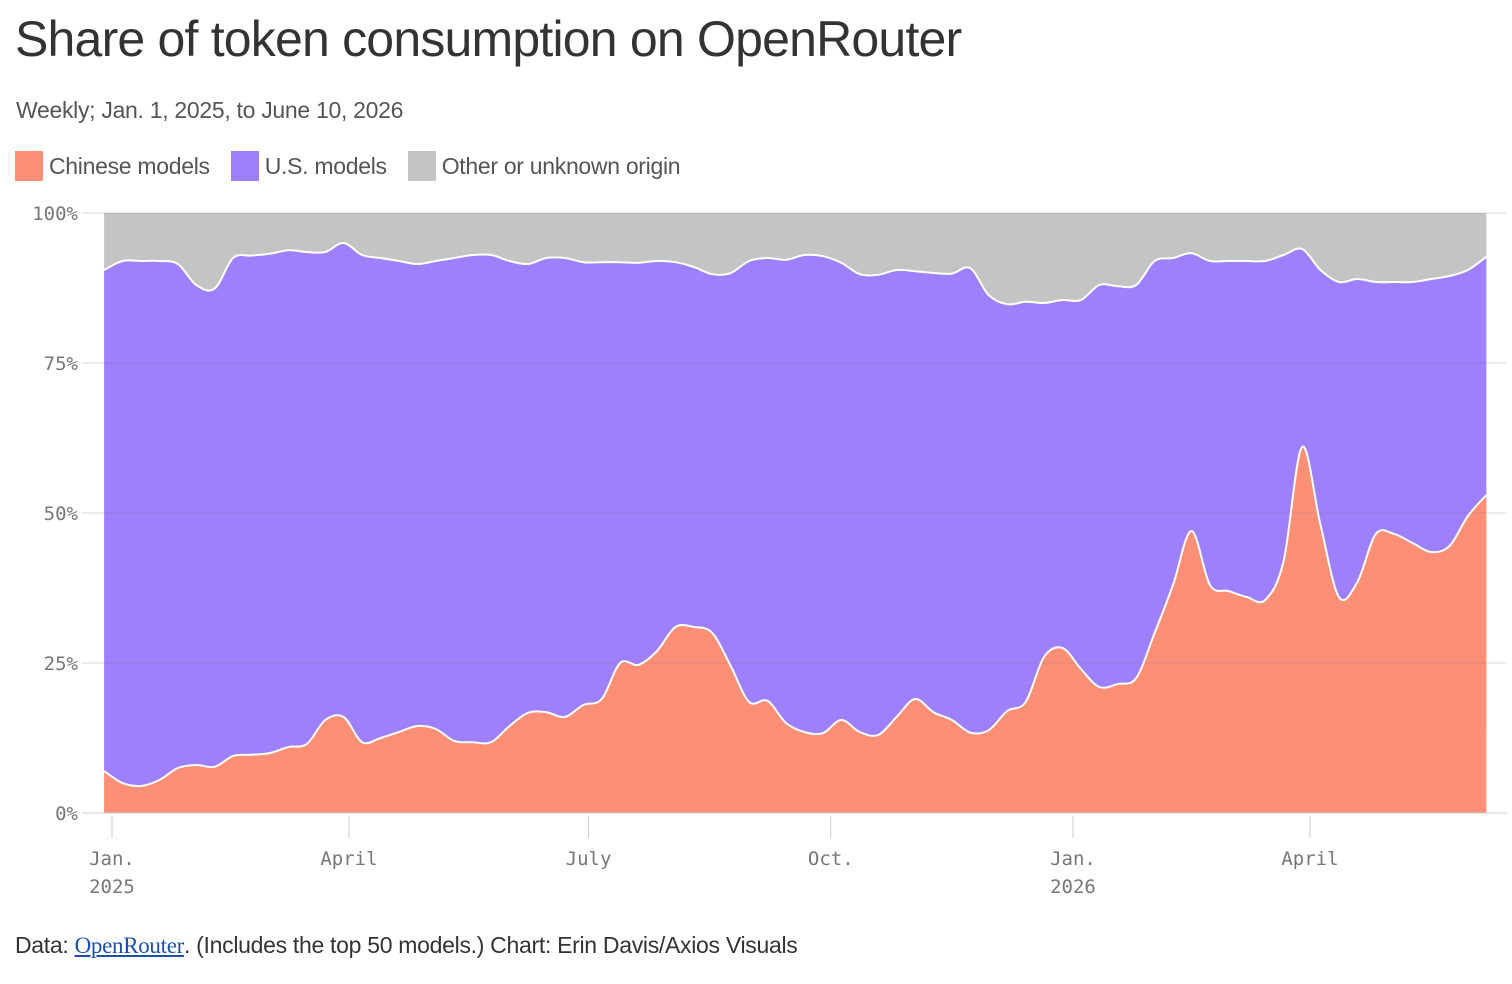 The image size is (1512, 984). What do you see at coordinates (45, 945) in the screenshot?
I see `footer-prefix: Data:` at bounding box center [45, 945].